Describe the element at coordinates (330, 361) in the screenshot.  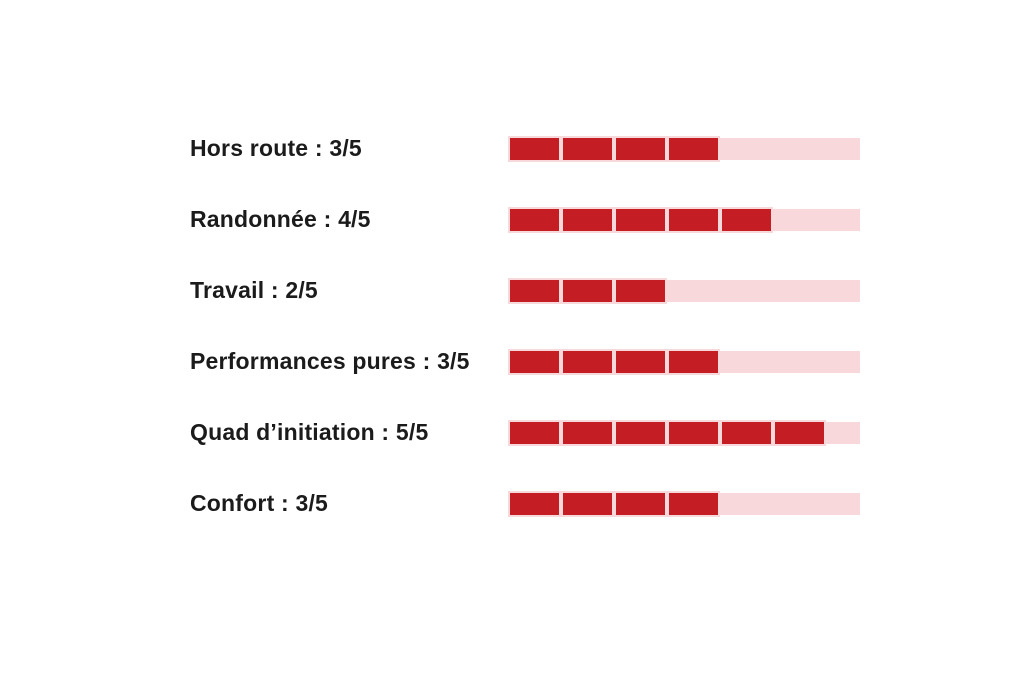
I see `rating-label: Performances pures : 3/5` at that location.